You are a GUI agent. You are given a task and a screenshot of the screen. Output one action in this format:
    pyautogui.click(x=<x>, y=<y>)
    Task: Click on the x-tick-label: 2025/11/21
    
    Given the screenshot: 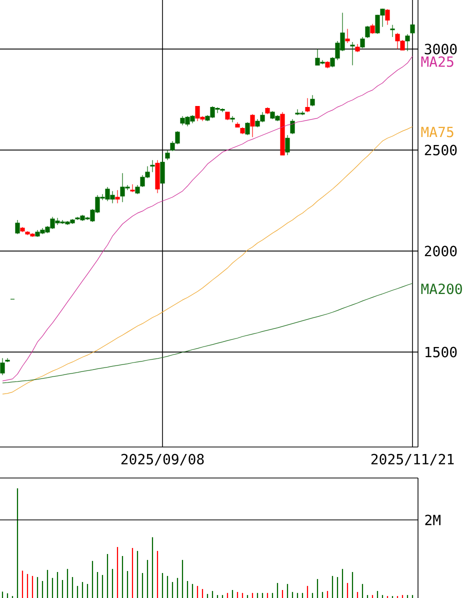 What is the action you would take?
    pyautogui.click(x=412, y=460)
    